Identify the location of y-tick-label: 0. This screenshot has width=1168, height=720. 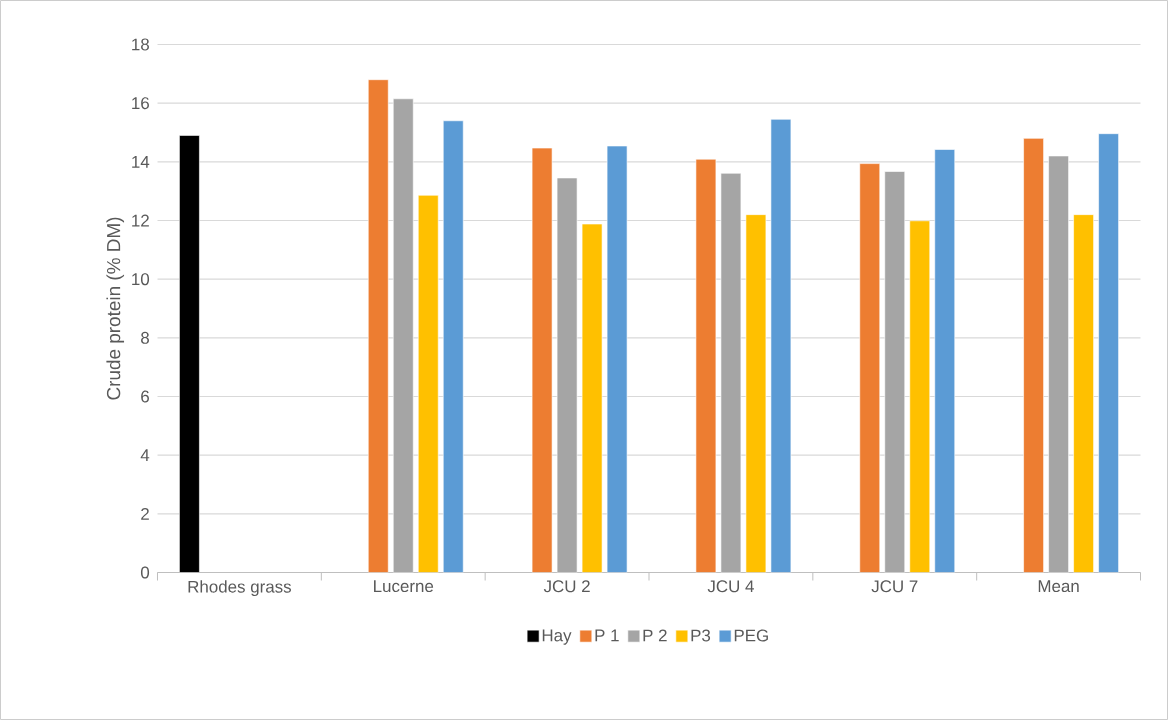
(145, 572).